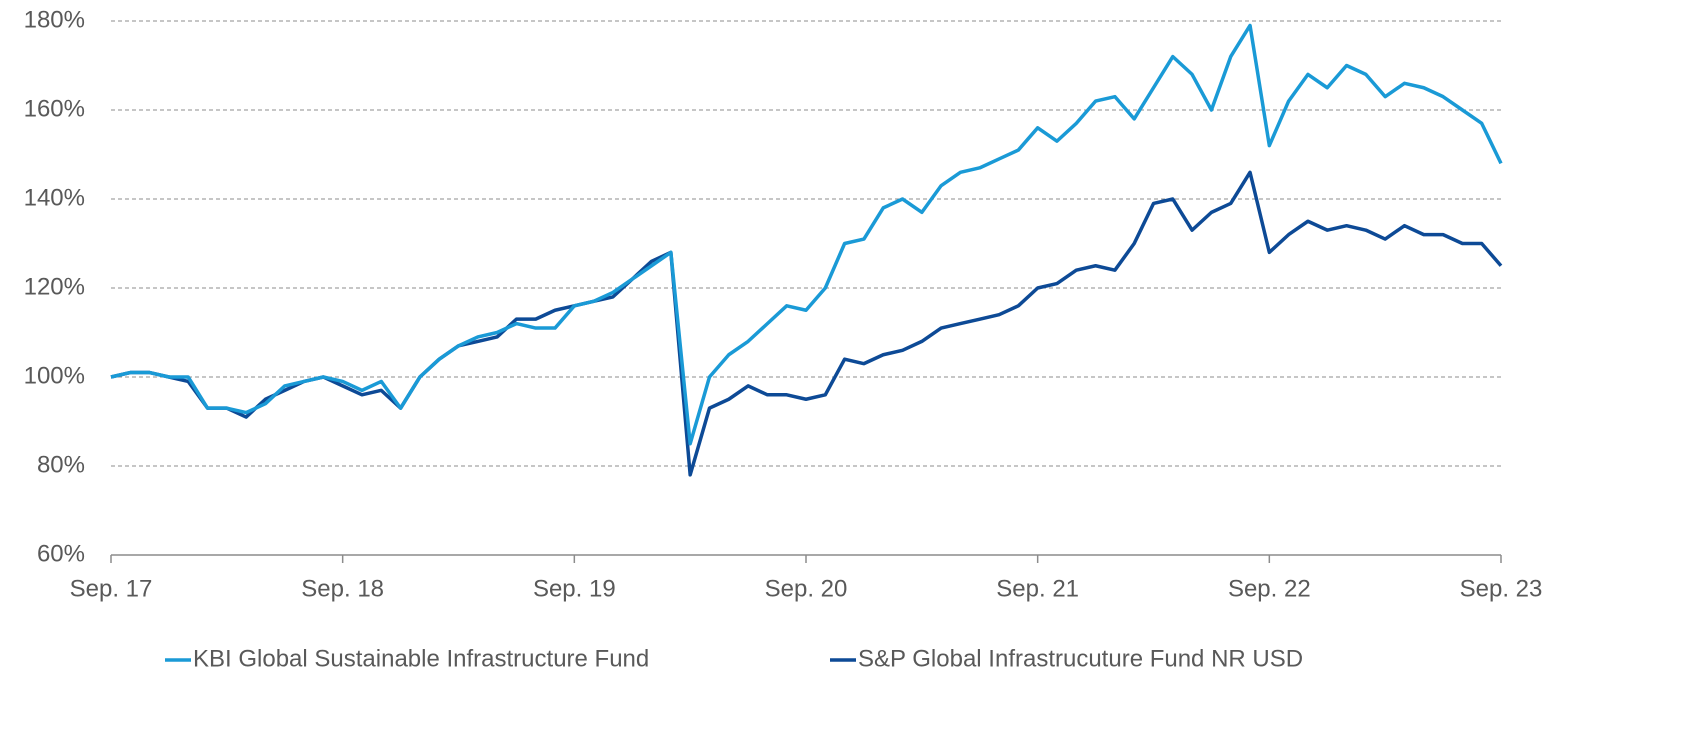 The width and height of the screenshot is (1697, 731). Describe the element at coordinates (54, 286) in the screenshot. I see `y-tick-label: 120%` at that location.